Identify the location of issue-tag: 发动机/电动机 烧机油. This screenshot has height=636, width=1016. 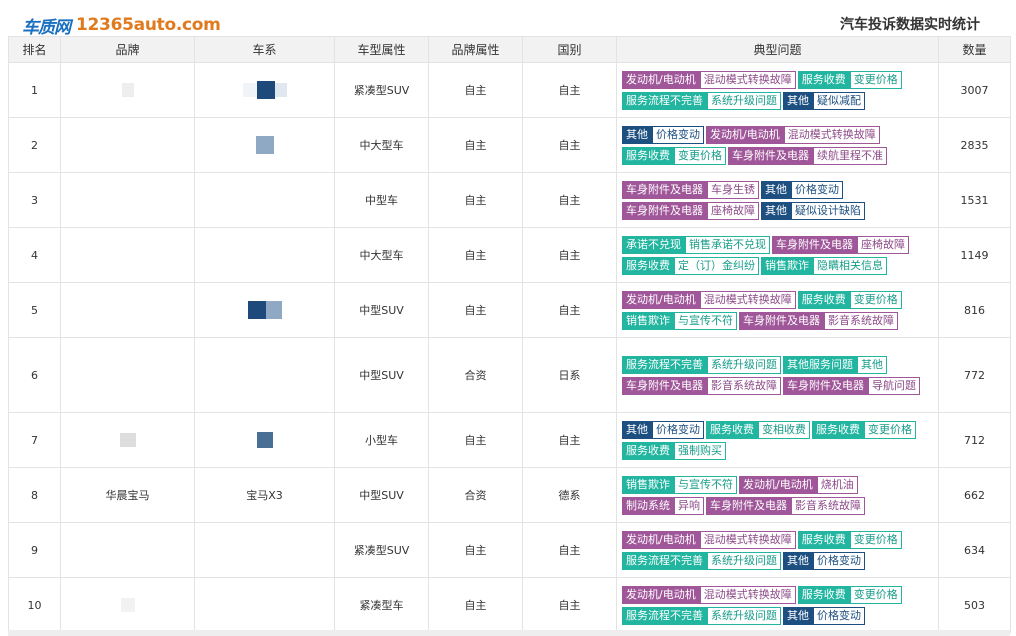
(798, 484).